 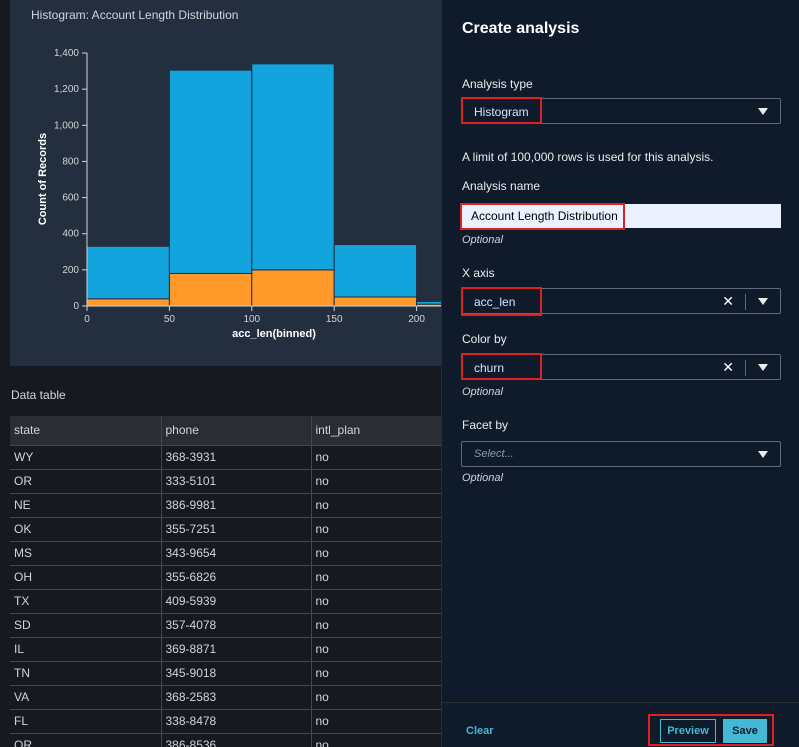 I want to click on table-cell-state: NE, so click(x=86, y=504).